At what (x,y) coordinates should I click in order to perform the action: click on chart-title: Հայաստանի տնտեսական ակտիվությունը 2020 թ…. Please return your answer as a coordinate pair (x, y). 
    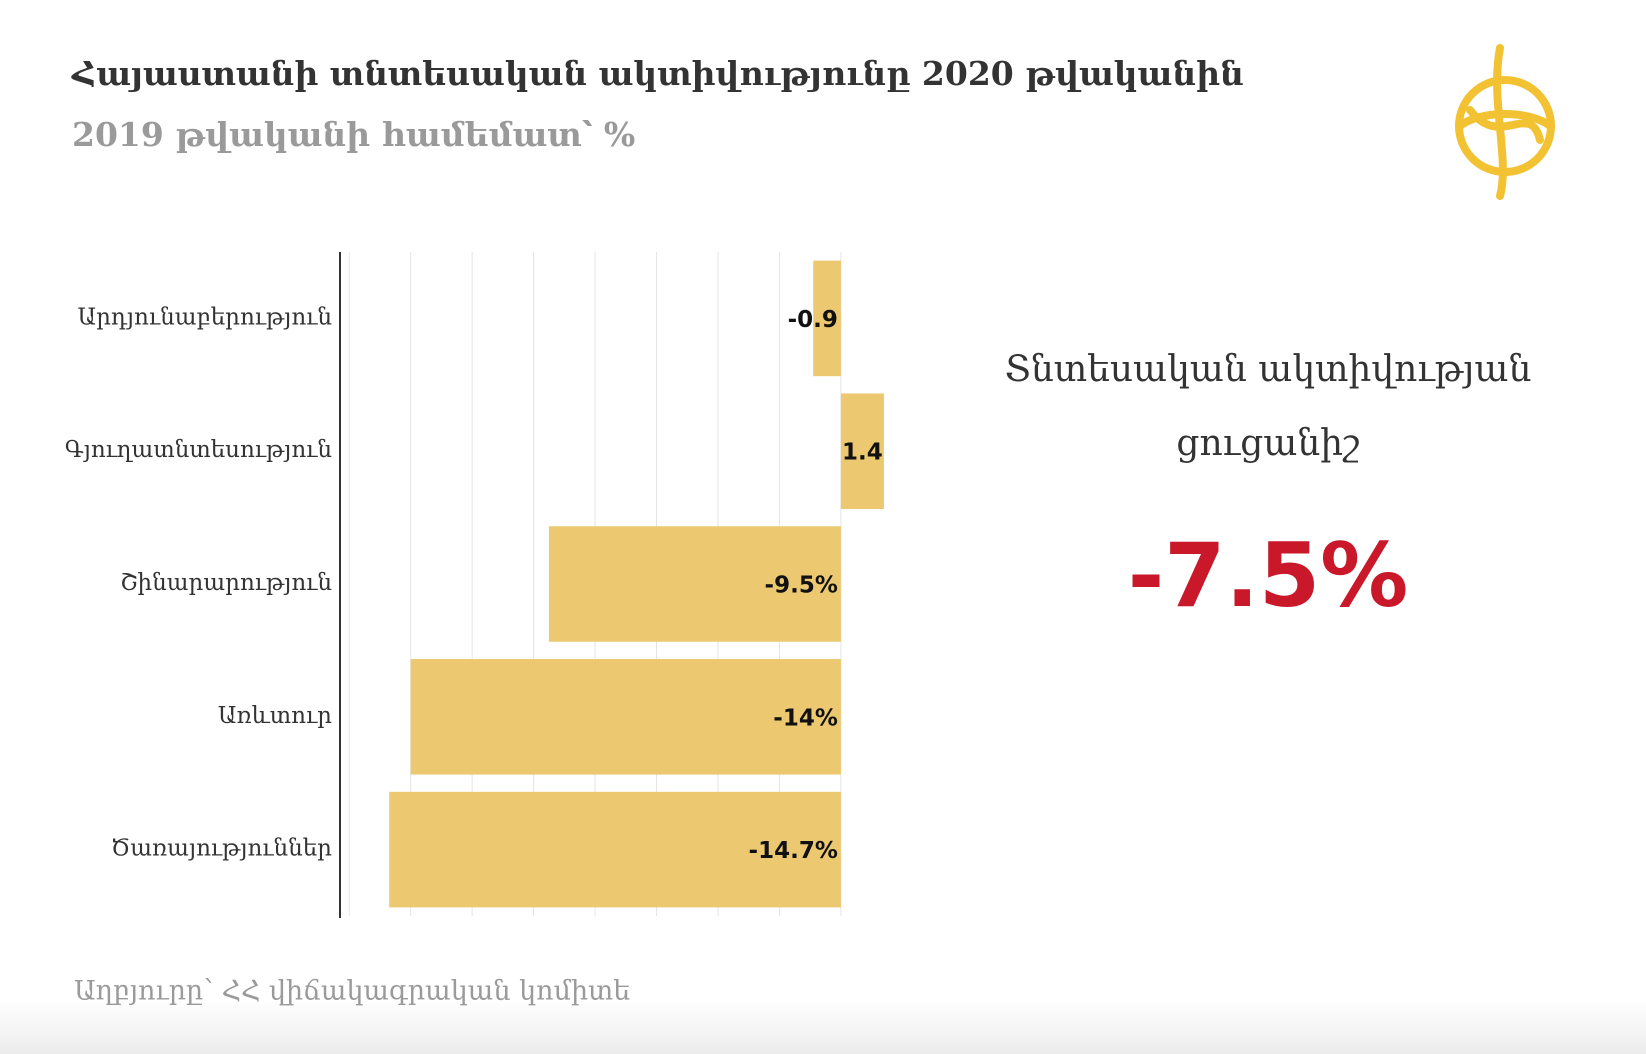
    Looking at the image, I should click on (657, 73).